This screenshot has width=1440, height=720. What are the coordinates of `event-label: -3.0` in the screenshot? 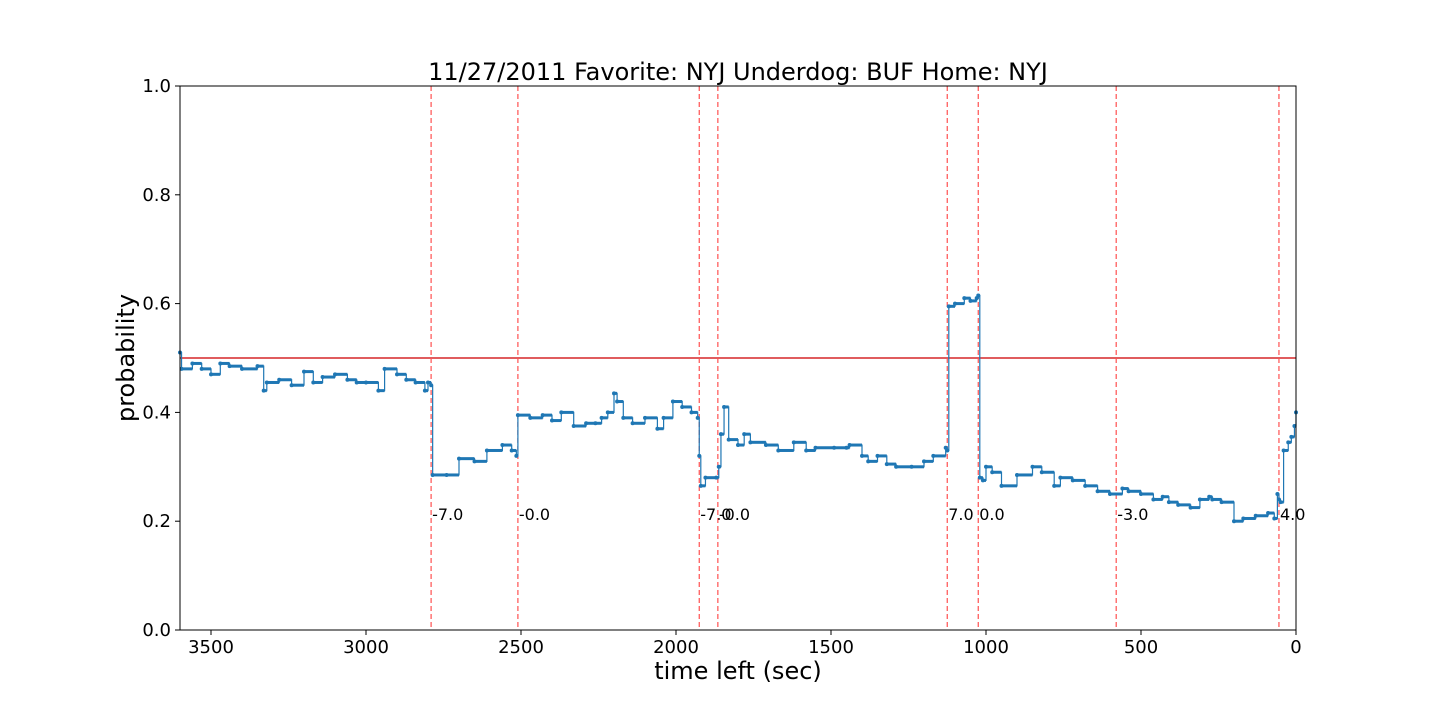 It's located at (1132, 514).